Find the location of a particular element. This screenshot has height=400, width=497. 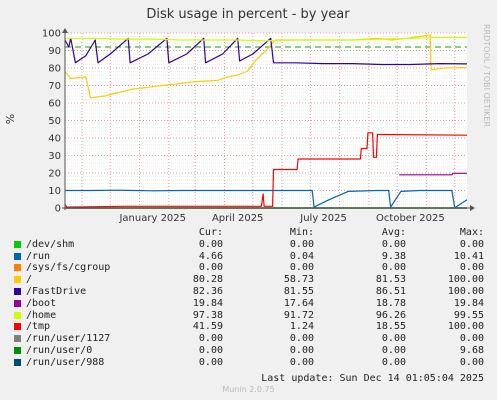

legend-name: /FastDrive is located at coordinates (56, 291).